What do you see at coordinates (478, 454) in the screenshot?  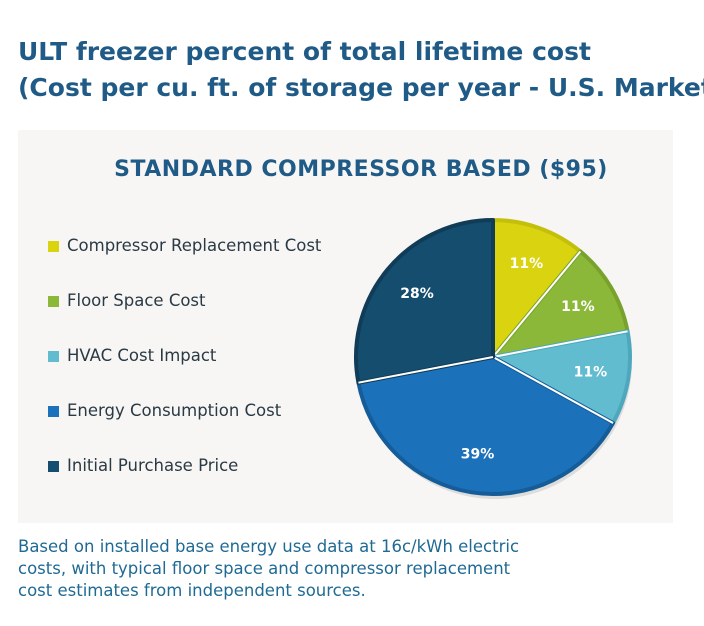 I see `pie-data-label: 39%` at bounding box center [478, 454].